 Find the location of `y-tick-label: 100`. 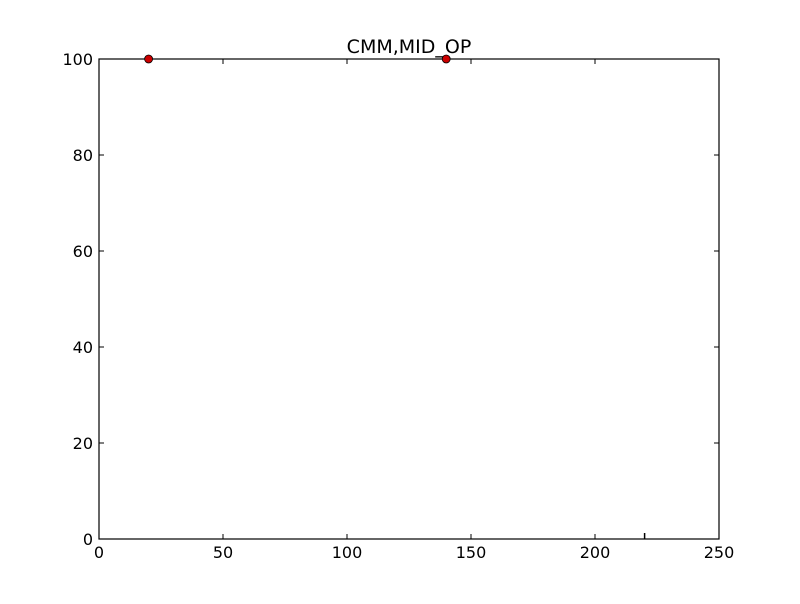

y-tick-label: 100 is located at coordinates (77, 59).